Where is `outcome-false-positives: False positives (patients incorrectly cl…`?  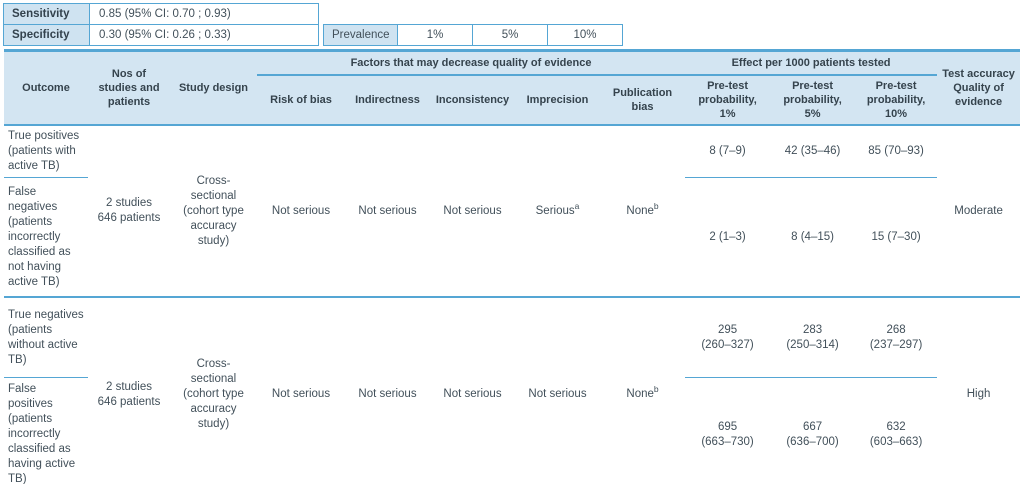 outcome-false-positives: False positives (patients incorrectly cl… is located at coordinates (46, 430).